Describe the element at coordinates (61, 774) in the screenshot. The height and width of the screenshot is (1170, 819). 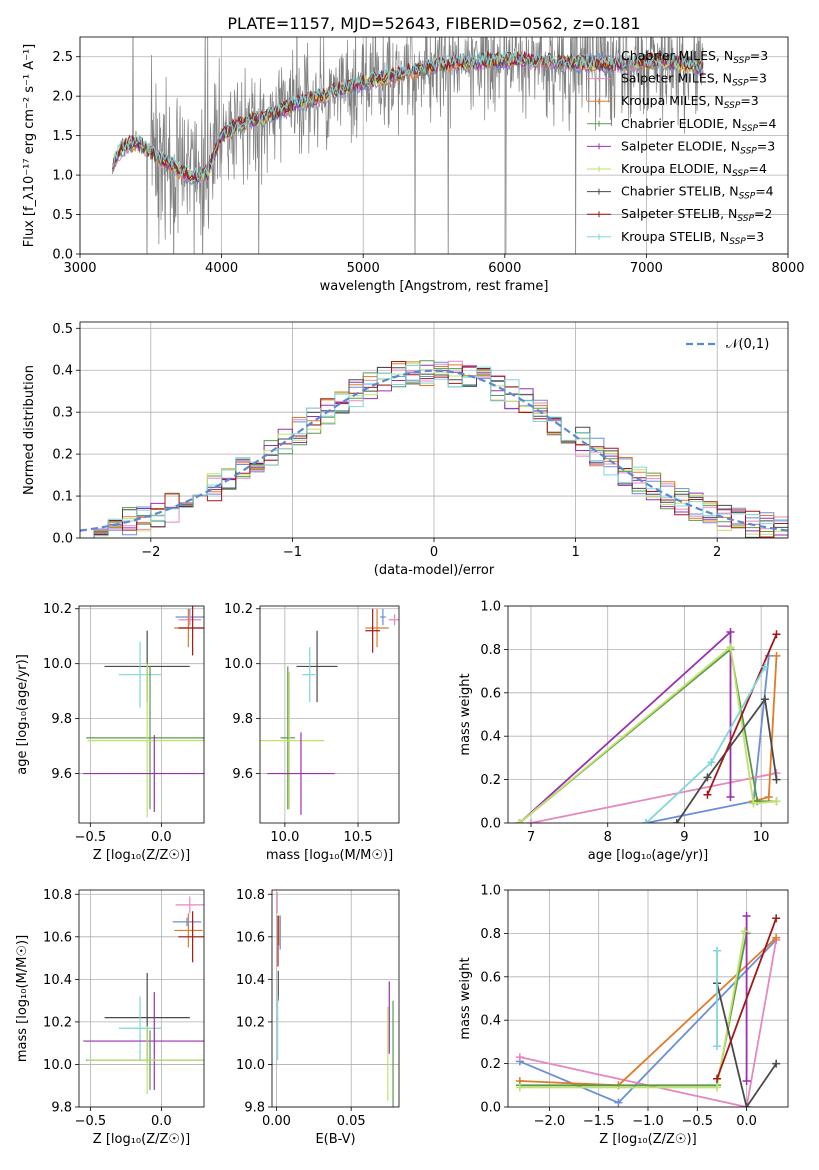
I see `y-tick-label: 9.6` at that location.